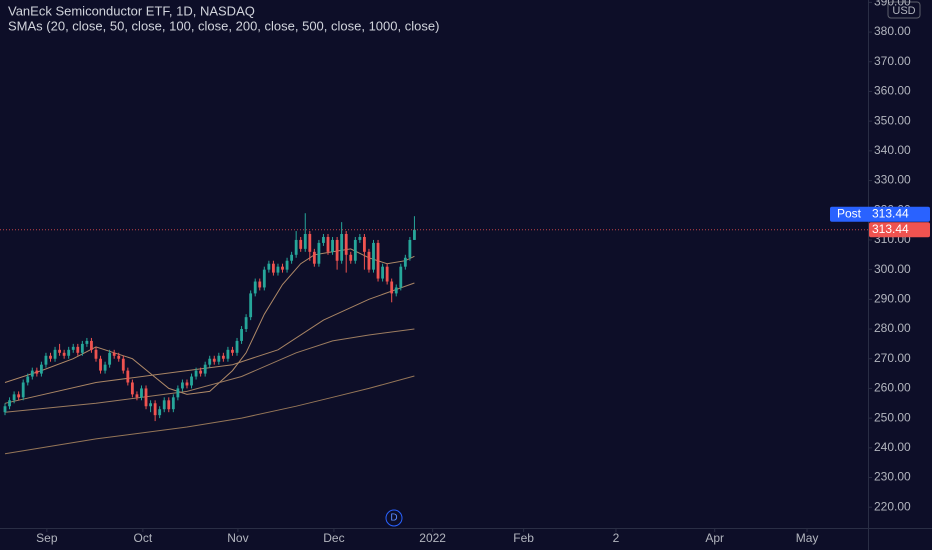 Image resolution: width=932 pixels, height=550 pixels. Describe the element at coordinates (143, 538) in the screenshot. I see `x-tick-label: Oct` at that location.